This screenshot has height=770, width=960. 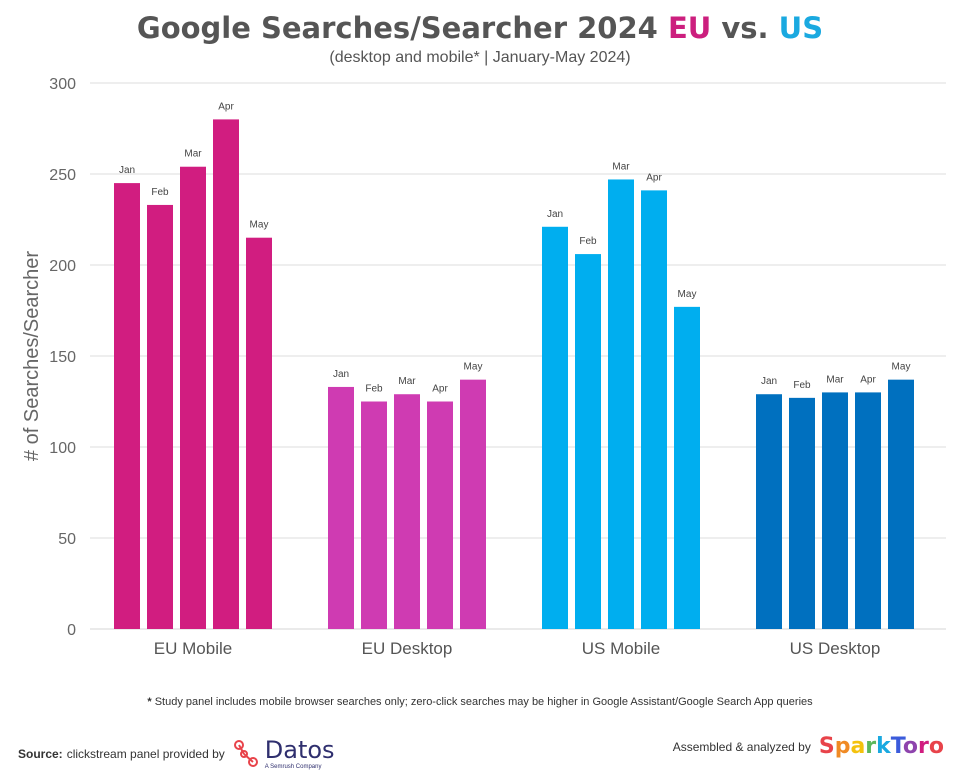 What do you see at coordinates (62, 175) in the screenshot?
I see `y-tick-label: 250` at bounding box center [62, 175].